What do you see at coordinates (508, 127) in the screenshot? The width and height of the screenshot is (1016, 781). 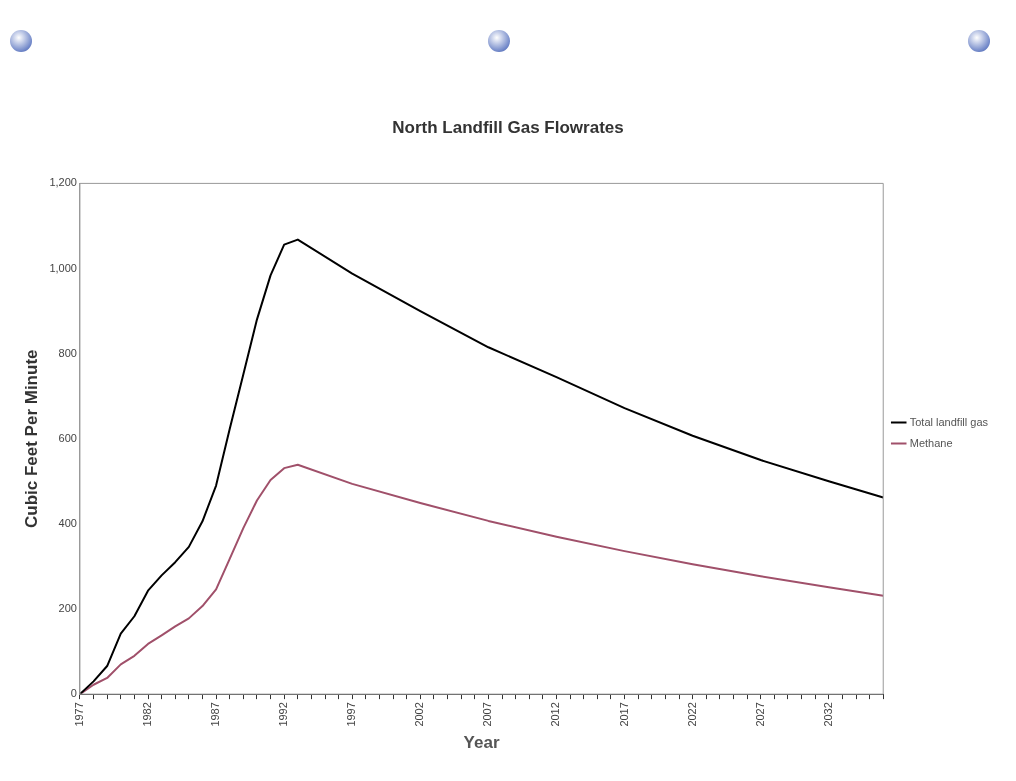 I see `chart-title: North Landfill Gas Flowrates` at bounding box center [508, 127].